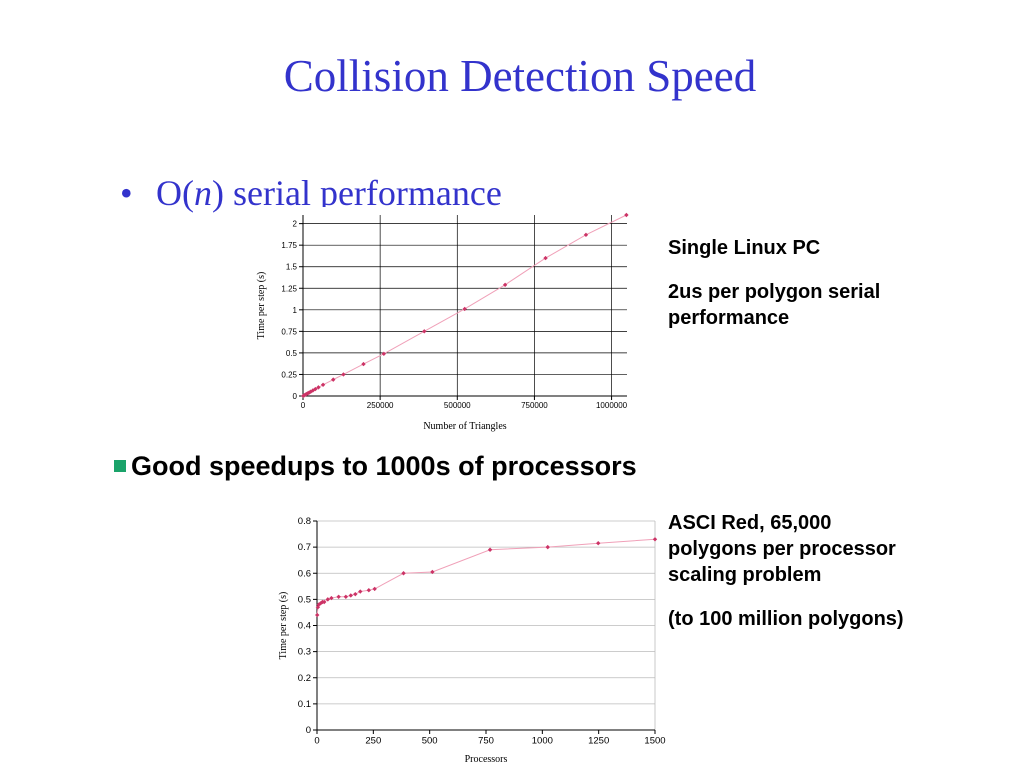 This screenshot has width=1024, height=773. I want to click on y-tick-label: 0.4, so click(304, 626).